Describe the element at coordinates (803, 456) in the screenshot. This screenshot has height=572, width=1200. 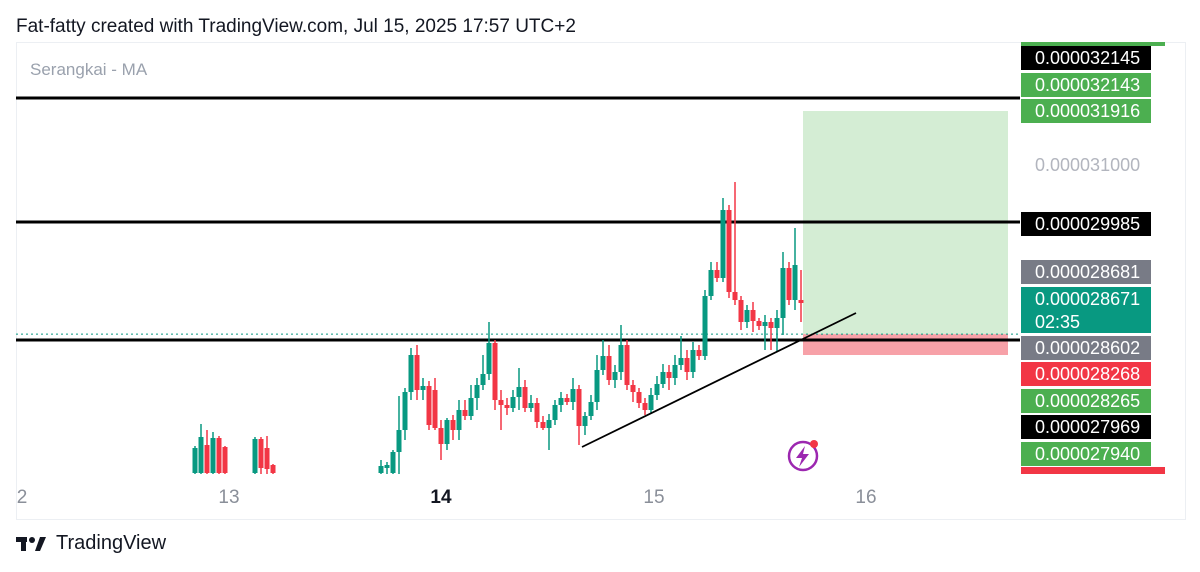
I see `lightning-alert-icon` at that location.